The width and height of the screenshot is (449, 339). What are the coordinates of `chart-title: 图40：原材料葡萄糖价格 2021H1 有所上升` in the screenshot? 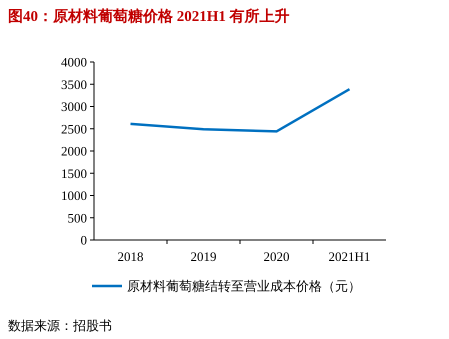 It's located at (149, 16).